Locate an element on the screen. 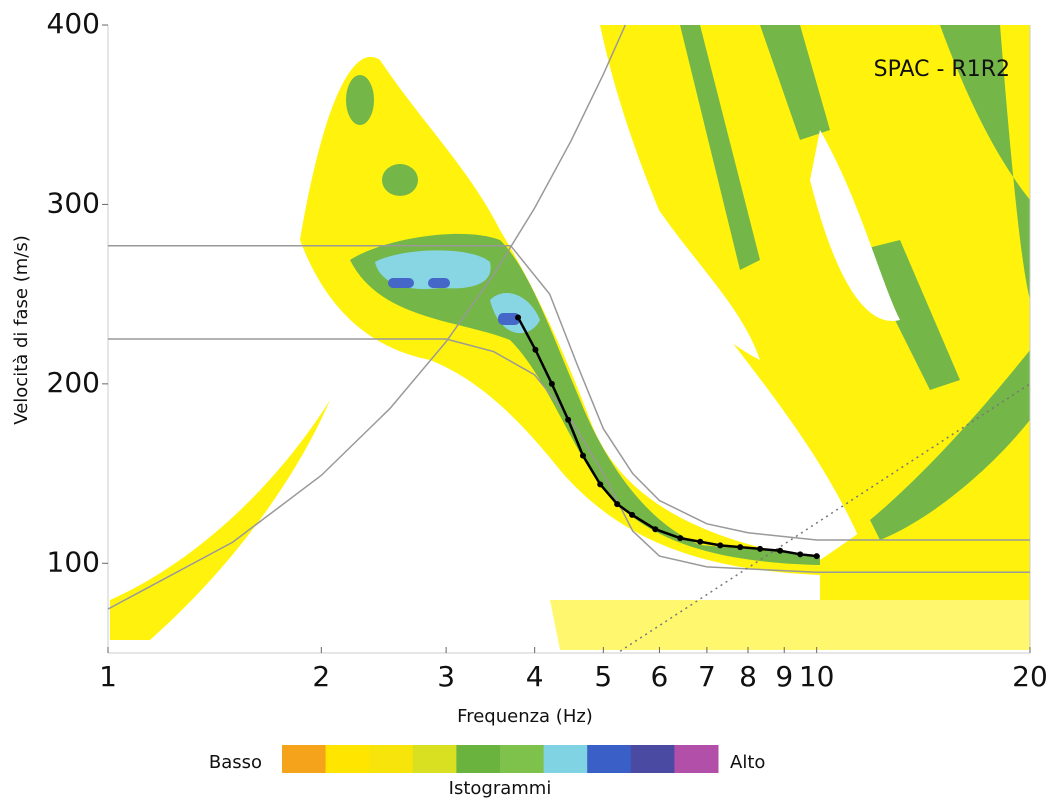 The image size is (1056, 803). x-tick-label: 20 is located at coordinates (1030, 676).